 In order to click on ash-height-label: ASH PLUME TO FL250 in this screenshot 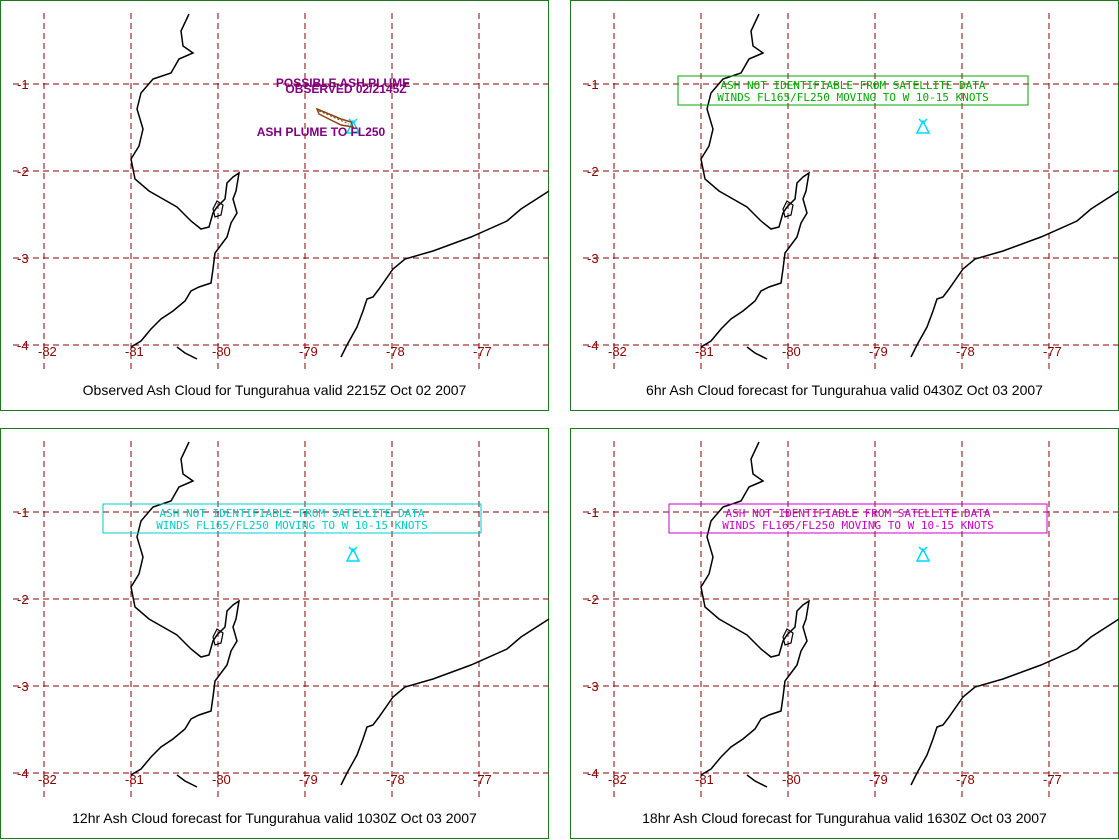, I will do `click(321, 132)`.